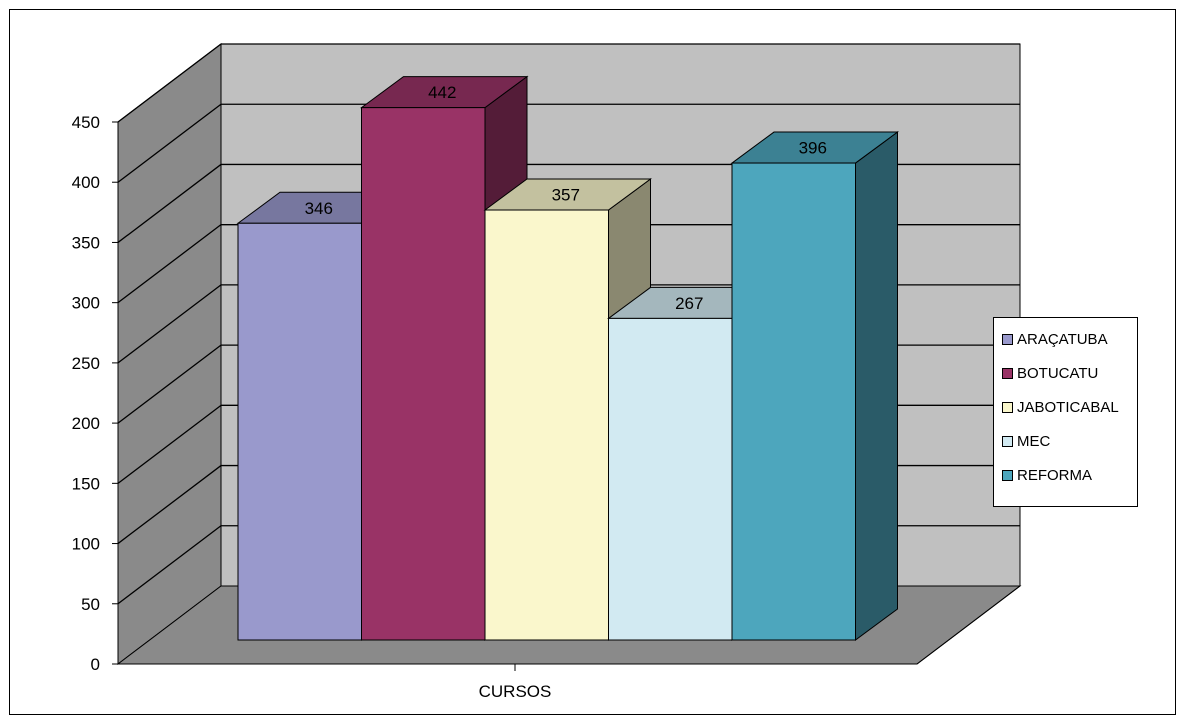 Image resolution: width=1185 pixels, height=724 pixels. What do you see at coordinates (86, 423) in the screenshot?
I see `y-tick-label: 200` at bounding box center [86, 423].